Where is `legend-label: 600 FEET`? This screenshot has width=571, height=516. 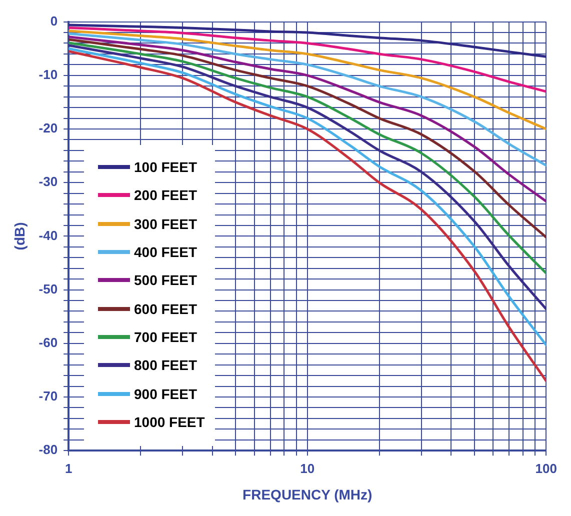
legend-label: 600 FEET is located at coordinates (166, 308).